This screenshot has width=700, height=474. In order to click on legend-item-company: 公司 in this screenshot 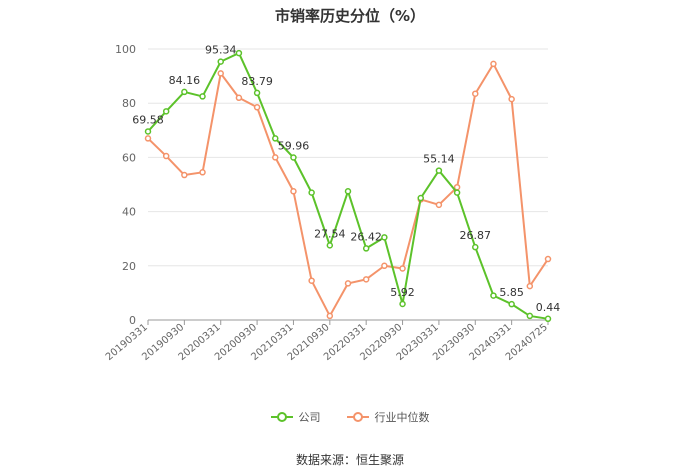, I will do `click(295, 417)`.